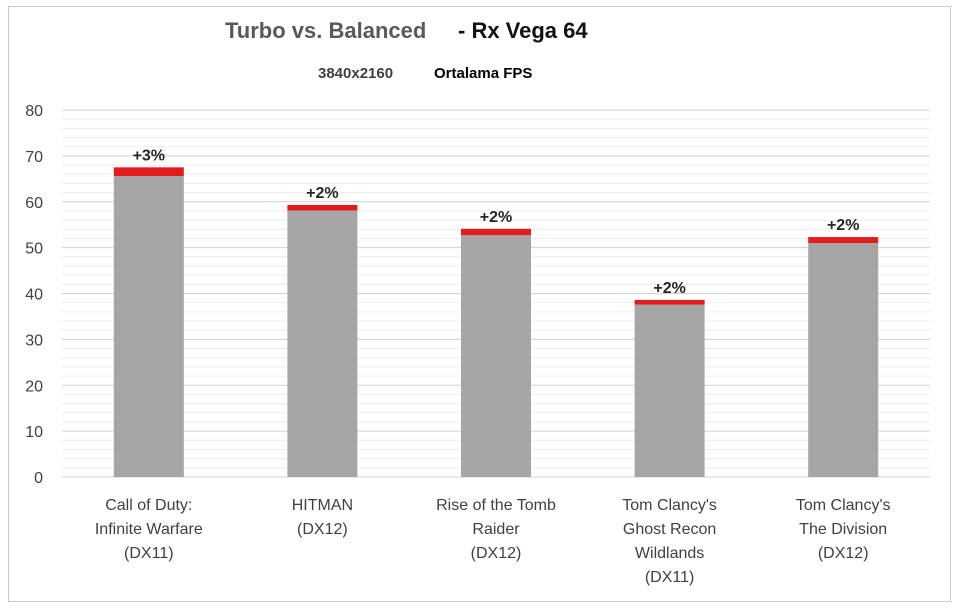  Describe the element at coordinates (325, 30) in the screenshot. I see `chart-title-main: Turbo vs. Balanced` at that location.